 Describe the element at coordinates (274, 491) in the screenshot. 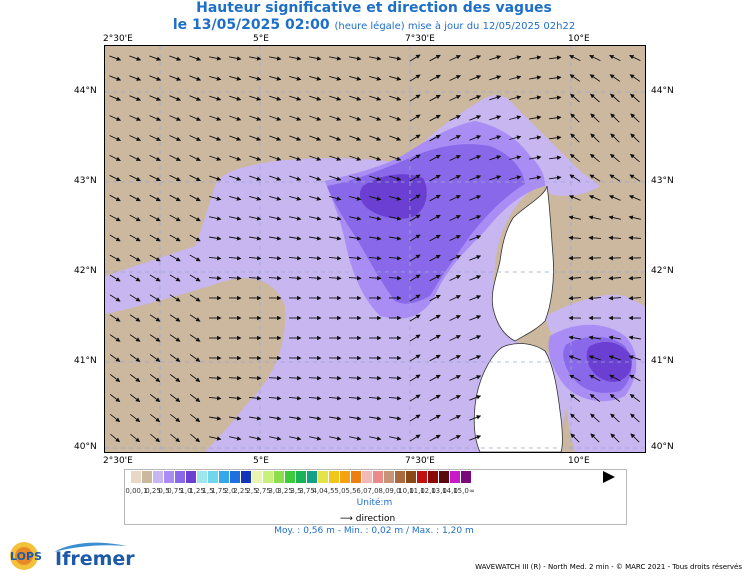

I see `scale-label: 3,0` at that location.